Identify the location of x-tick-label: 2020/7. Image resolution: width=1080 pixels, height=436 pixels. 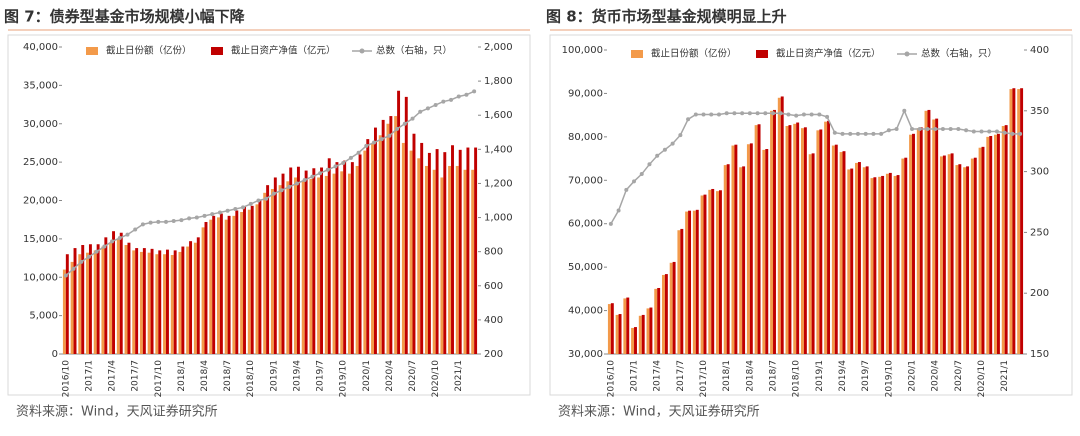
(413, 376).